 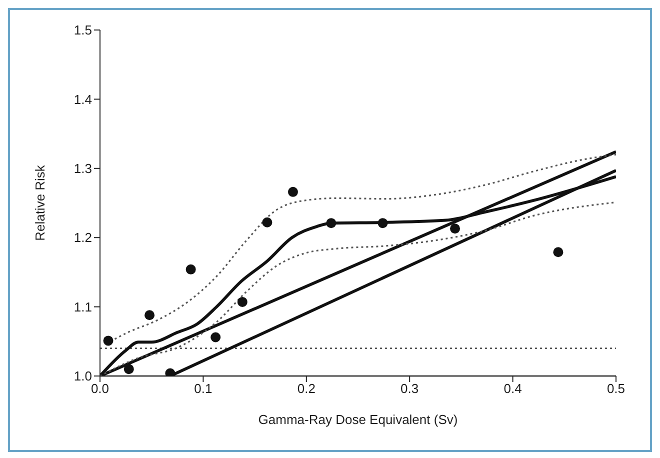 What do you see at coordinates (83, 168) in the screenshot?
I see `y-tick-label: 1.3` at bounding box center [83, 168].